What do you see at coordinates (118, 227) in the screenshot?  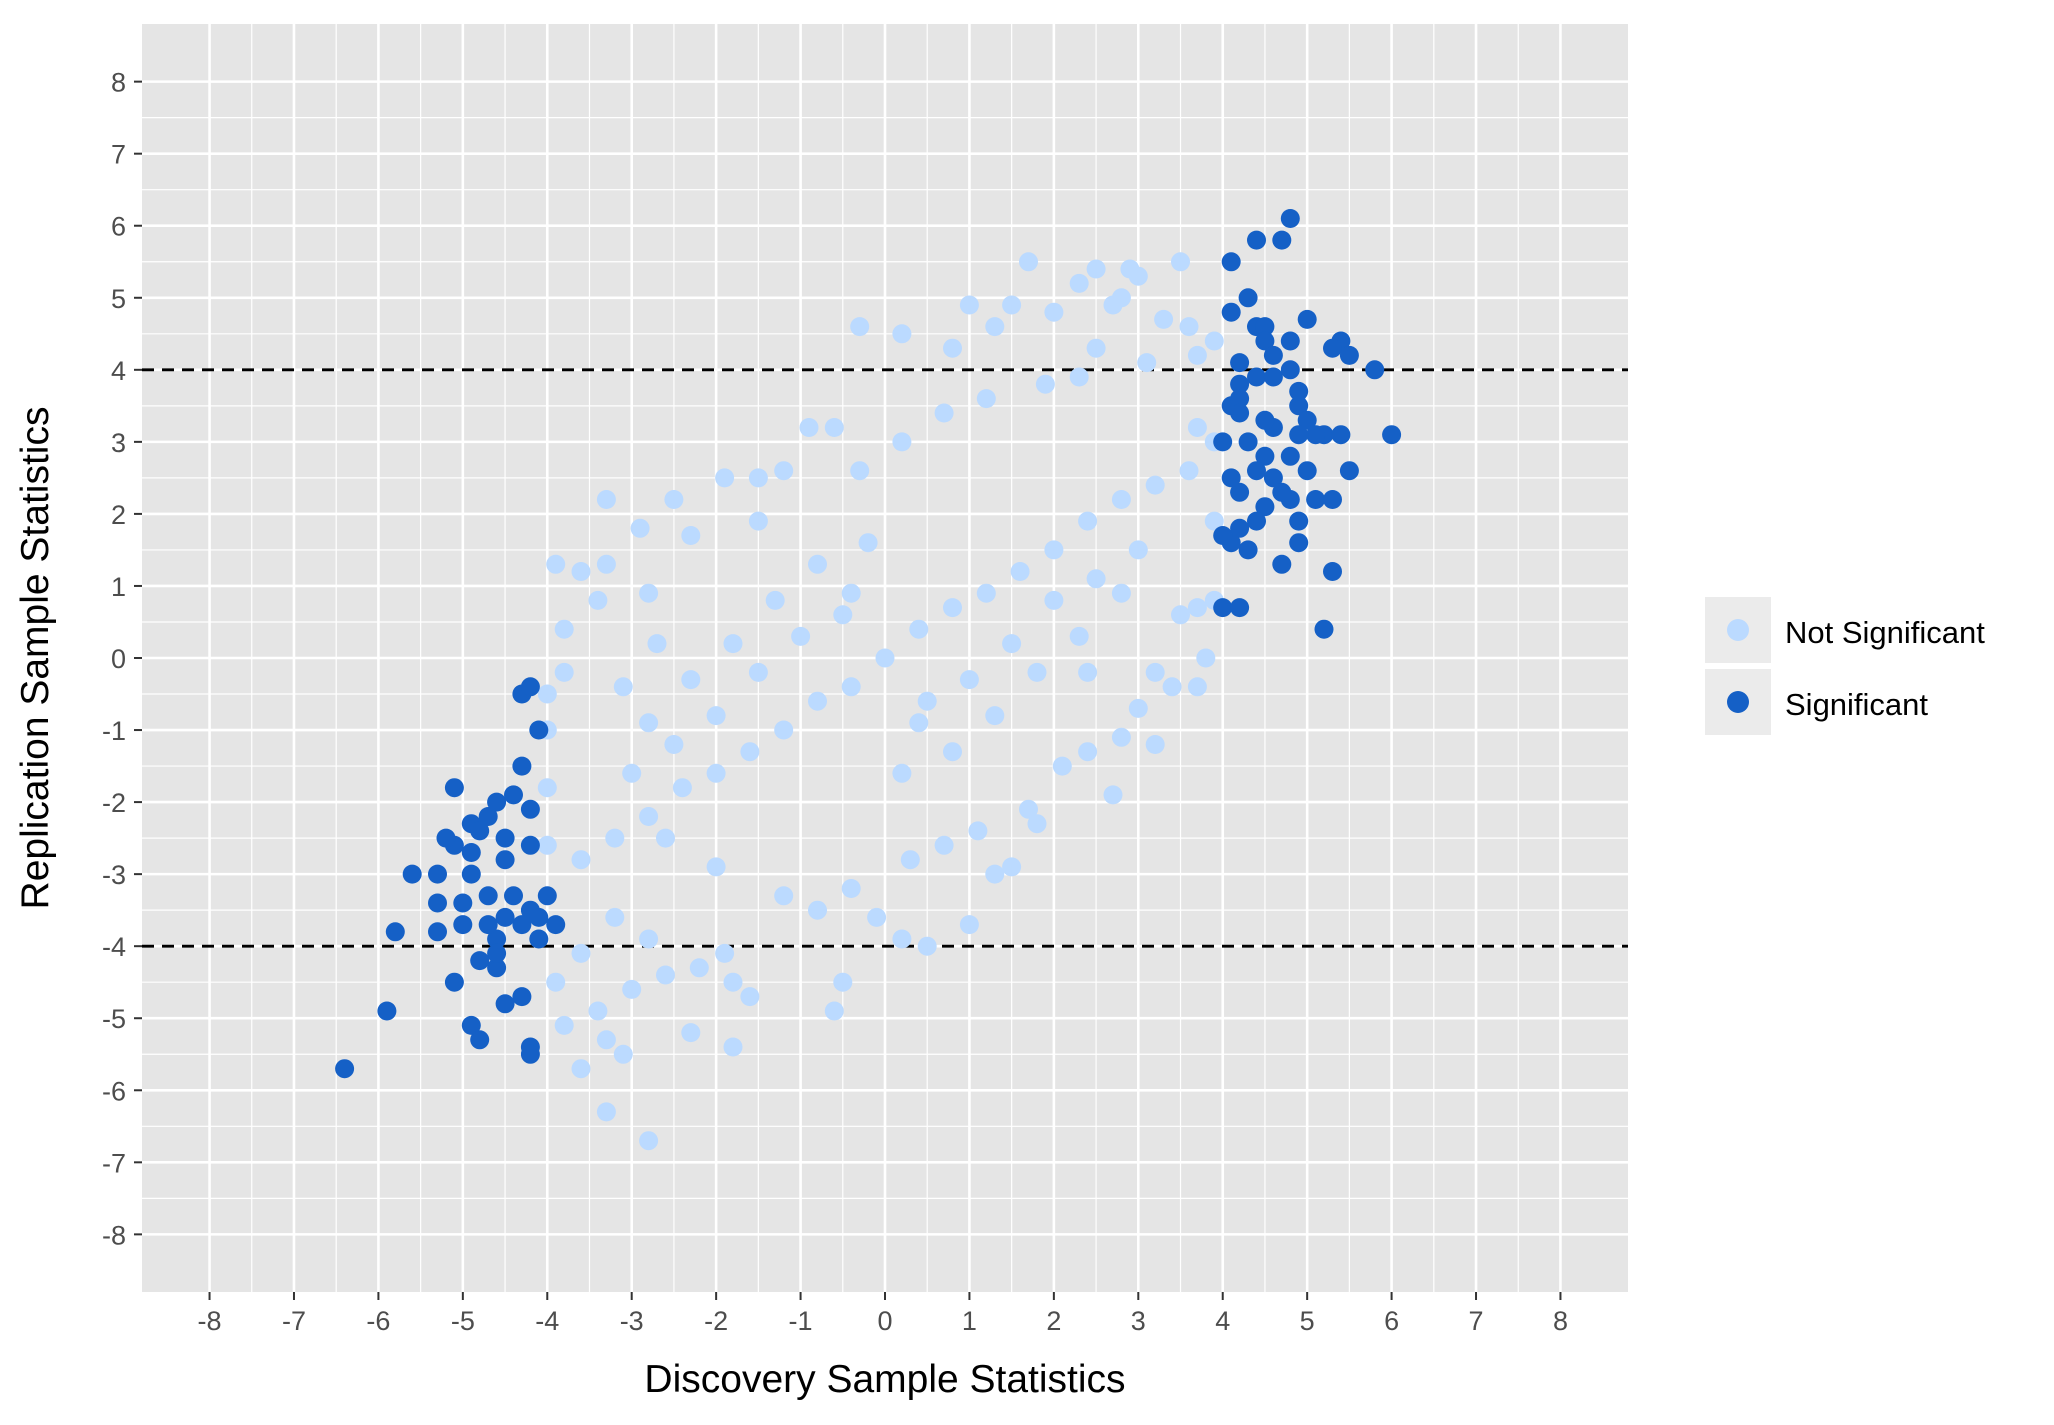 I see `y-tick-label: 6` at bounding box center [118, 227].